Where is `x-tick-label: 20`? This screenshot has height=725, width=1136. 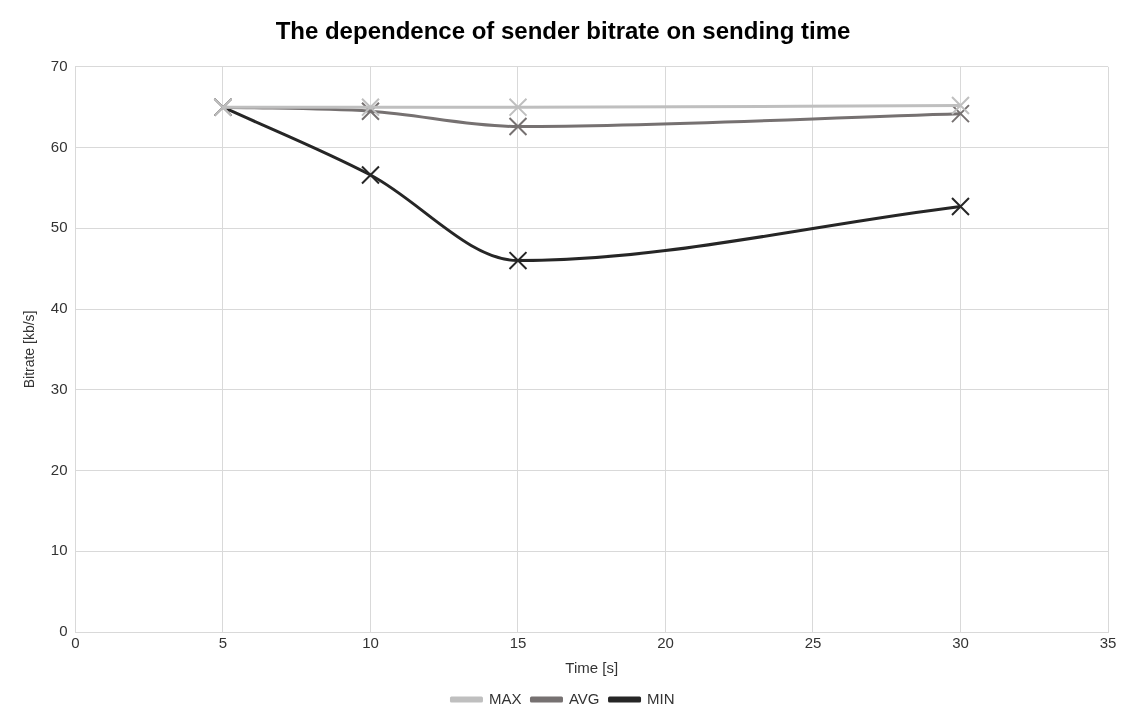 x-tick-label: 20 is located at coordinates (665, 643).